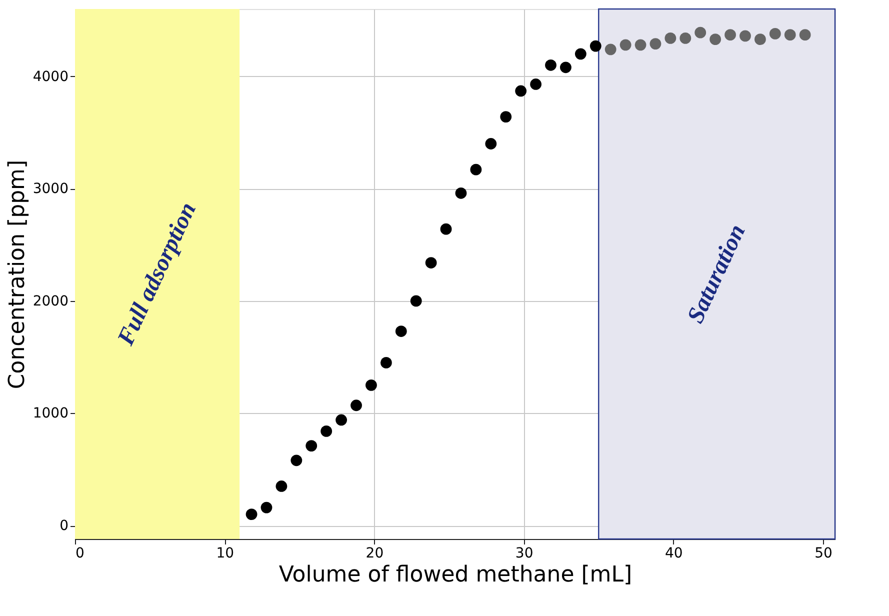 This screenshot has height=616, width=889. I want to click on x-tick-label: 20, so click(375, 554).